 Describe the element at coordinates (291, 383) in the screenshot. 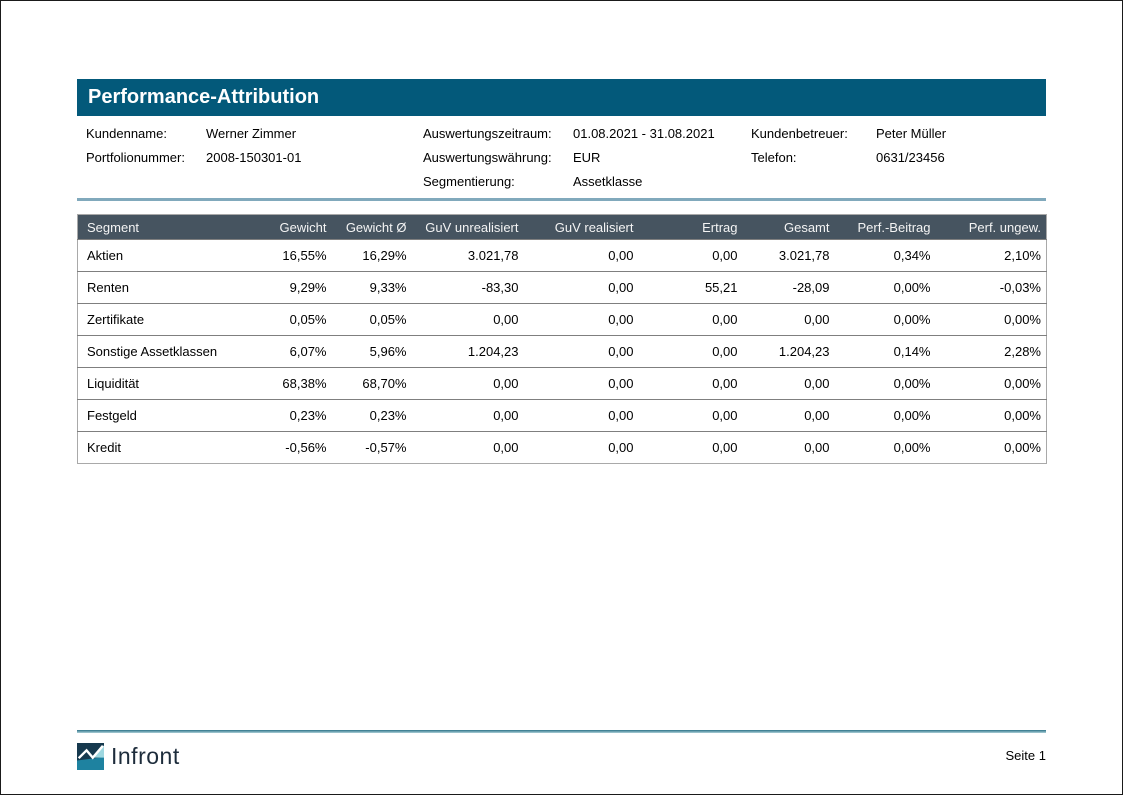

I see `value-cell: 68,38%` at that location.